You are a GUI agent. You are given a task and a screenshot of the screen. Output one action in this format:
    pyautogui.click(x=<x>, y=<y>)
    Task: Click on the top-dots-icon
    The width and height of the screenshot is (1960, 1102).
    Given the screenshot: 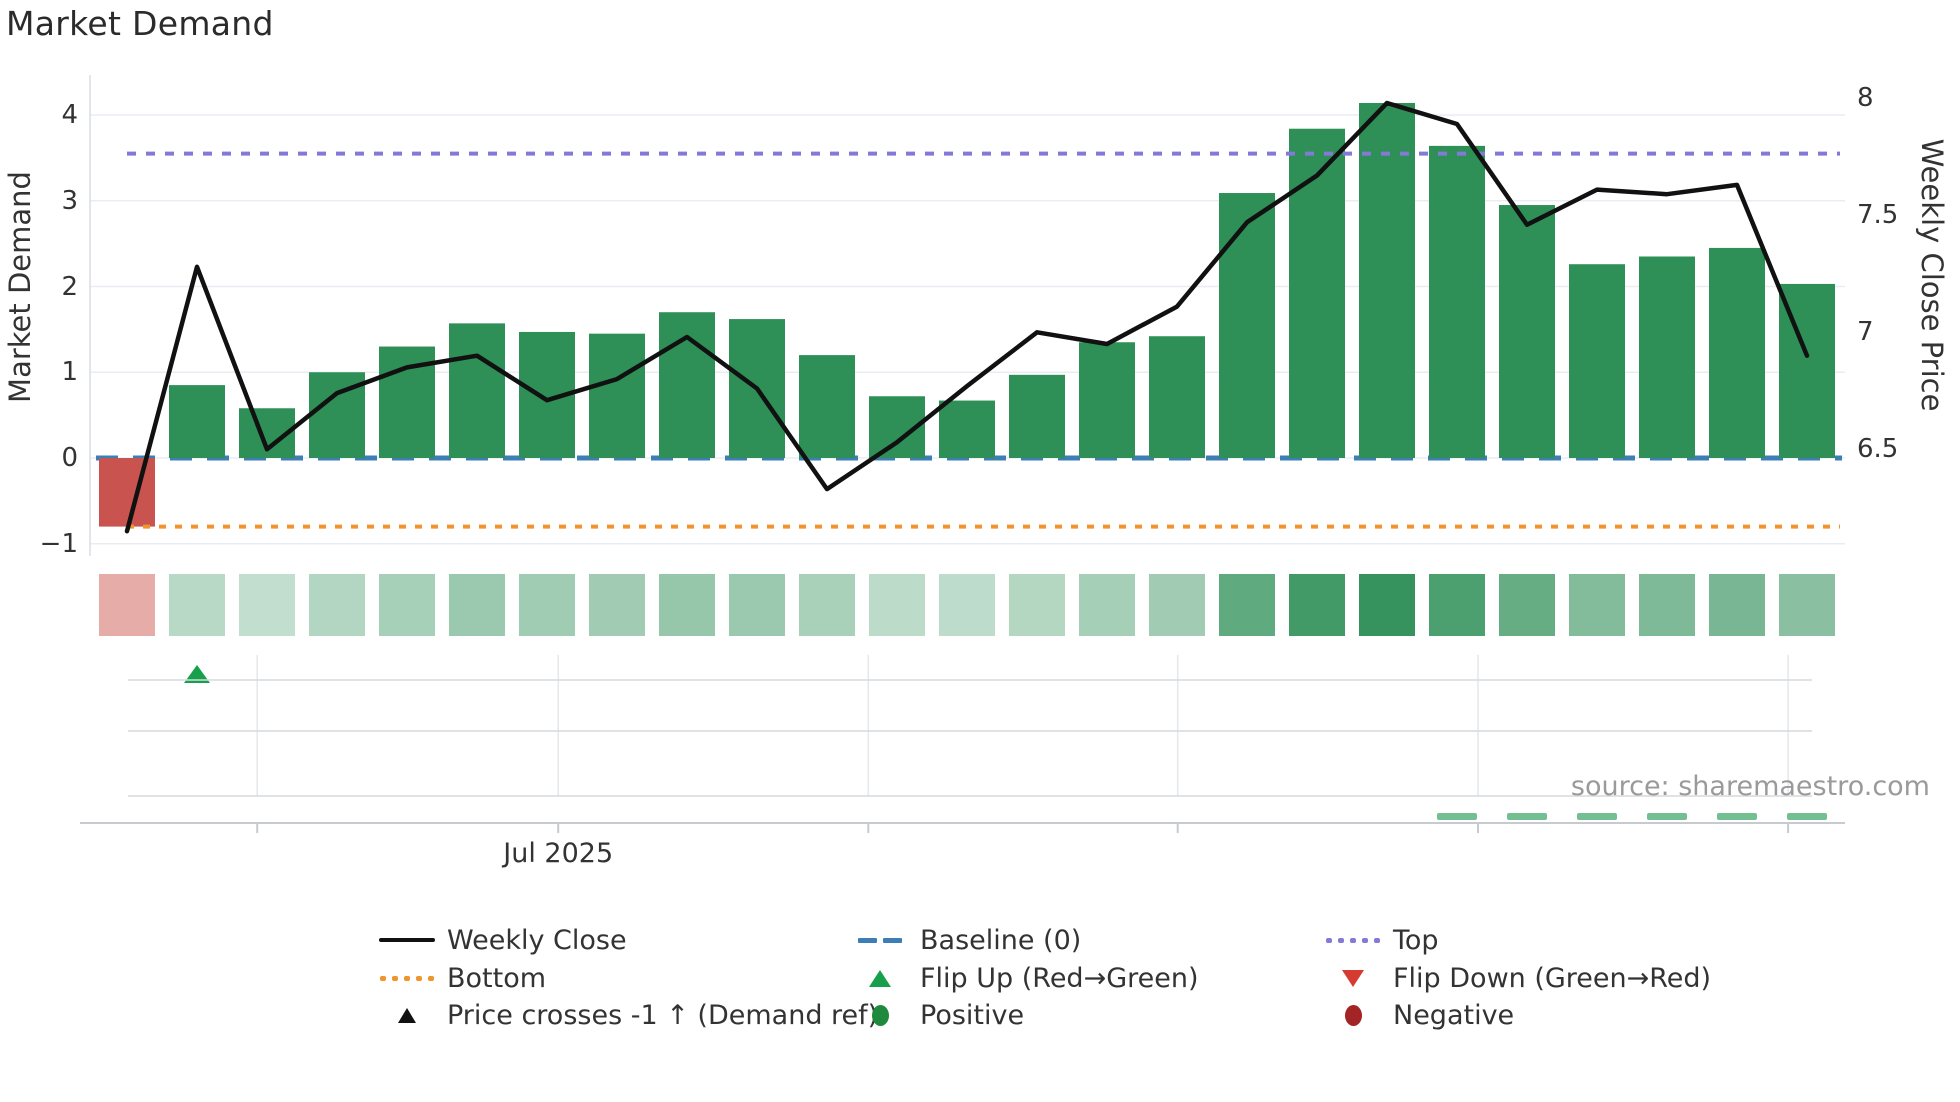 What is the action you would take?
    pyautogui.click(x=1353, y=940)
    